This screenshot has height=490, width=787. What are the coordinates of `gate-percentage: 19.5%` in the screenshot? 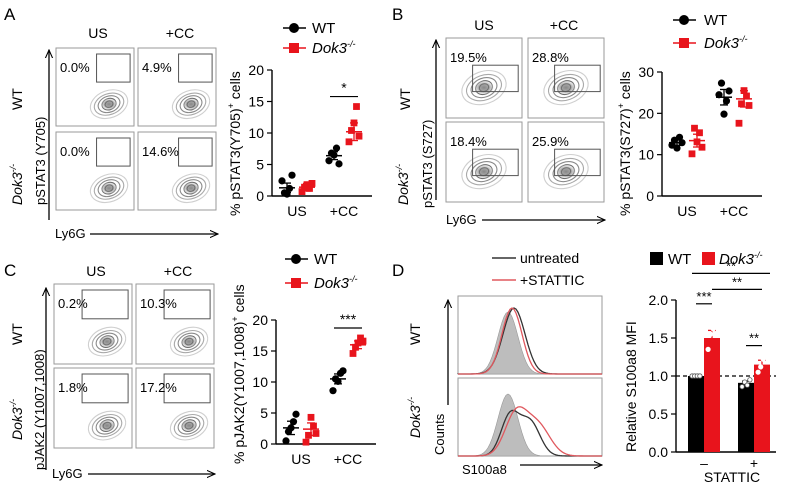 It's located at (468, 57).